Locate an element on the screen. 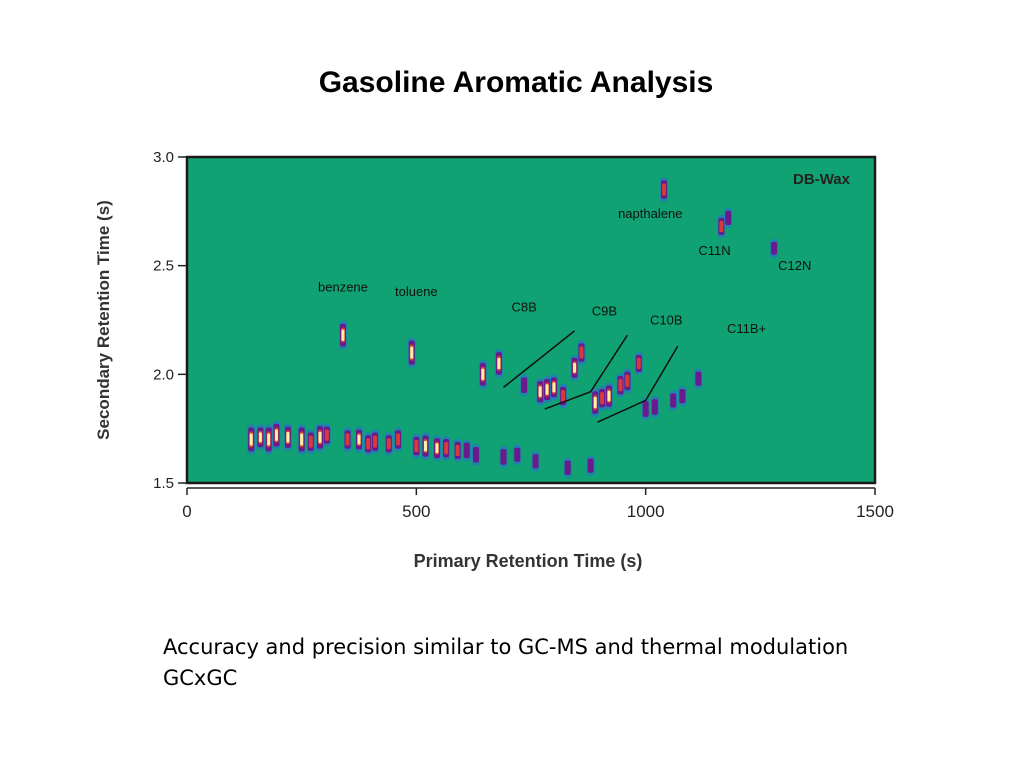 This screenshot has width=1024, height=768. y-tick-label: 2.0 is located at coordinates (163, 374).